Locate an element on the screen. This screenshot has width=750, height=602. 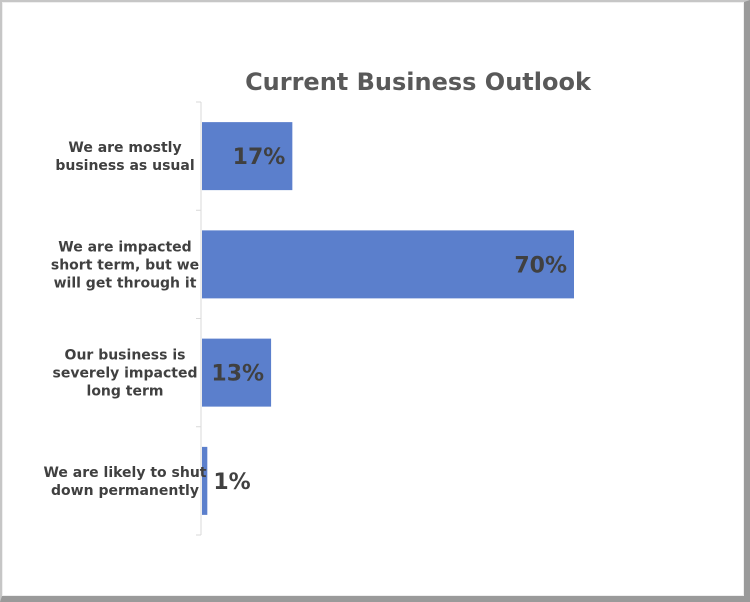
category-label: long term is located at coordinates (125, 392).